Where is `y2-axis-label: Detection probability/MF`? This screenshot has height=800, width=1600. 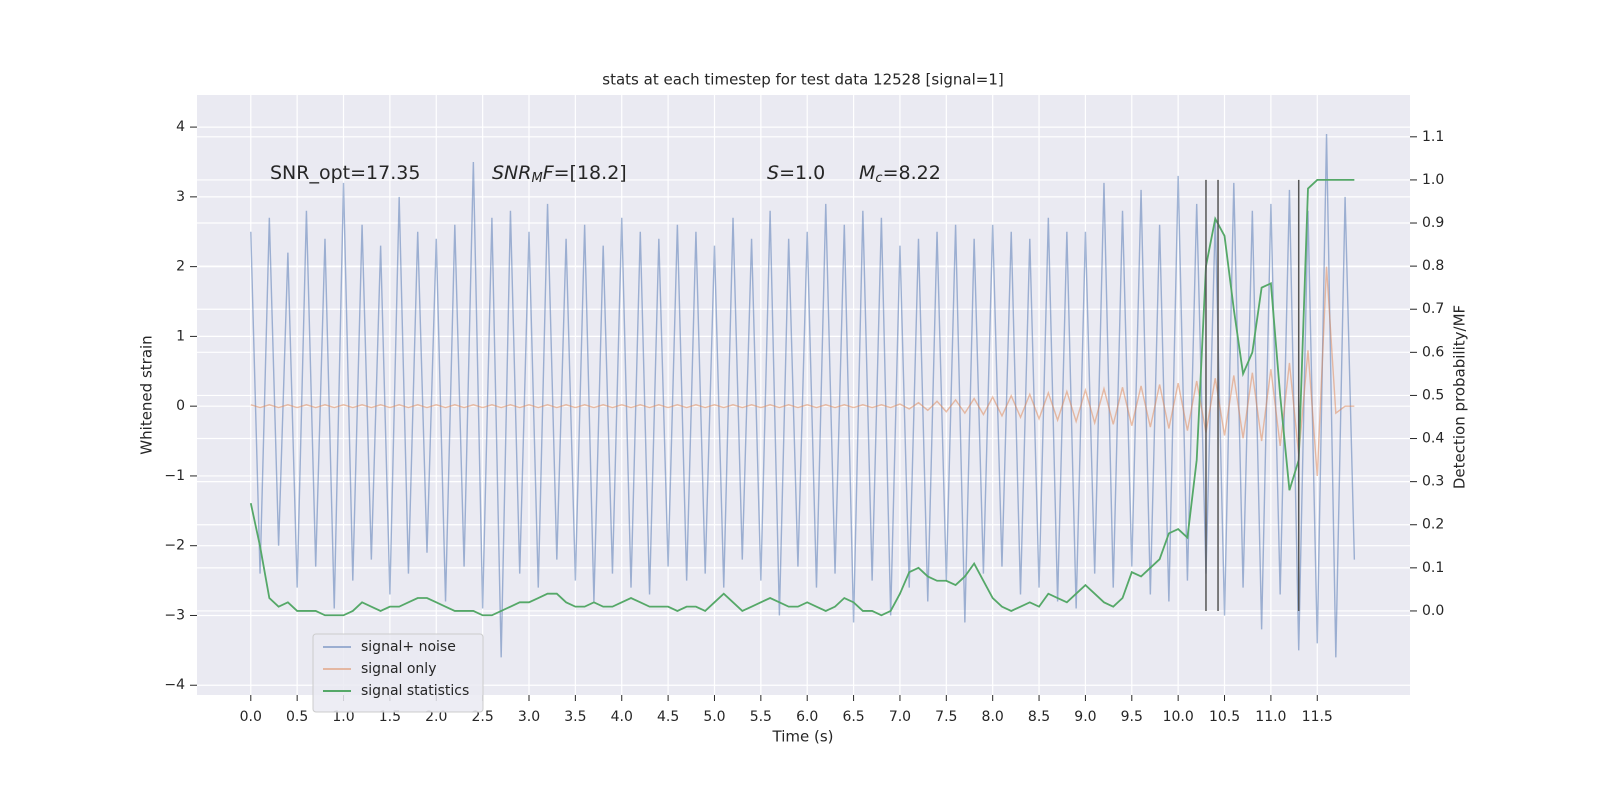 y2-axis-label: Detection probability/MF is located at coordinates (1460, 397).